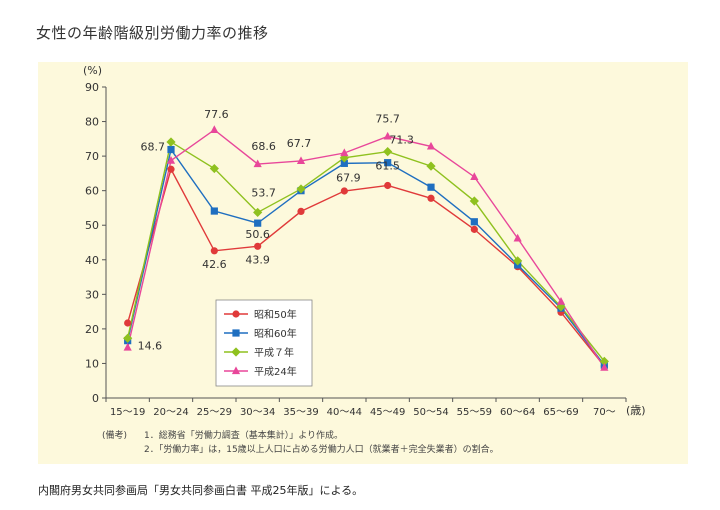 The width and height of the screenshot is (720, 510). What do you see at coordinates (153, 147) in the screenshot?
I see `data-label: 68.7` at bounding box center [153, 147].